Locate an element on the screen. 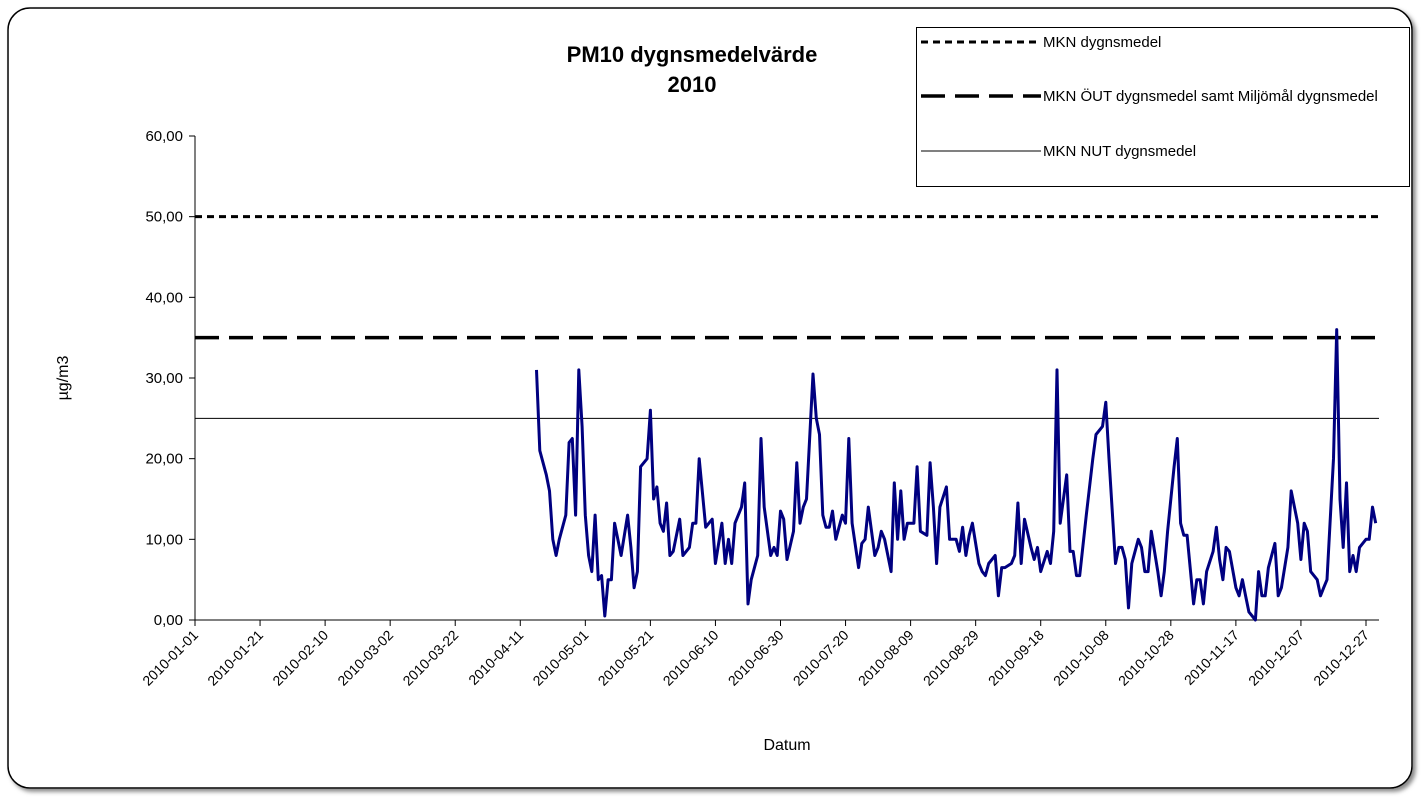  x-axis-label: Datum is located at coordinates (786, 745).